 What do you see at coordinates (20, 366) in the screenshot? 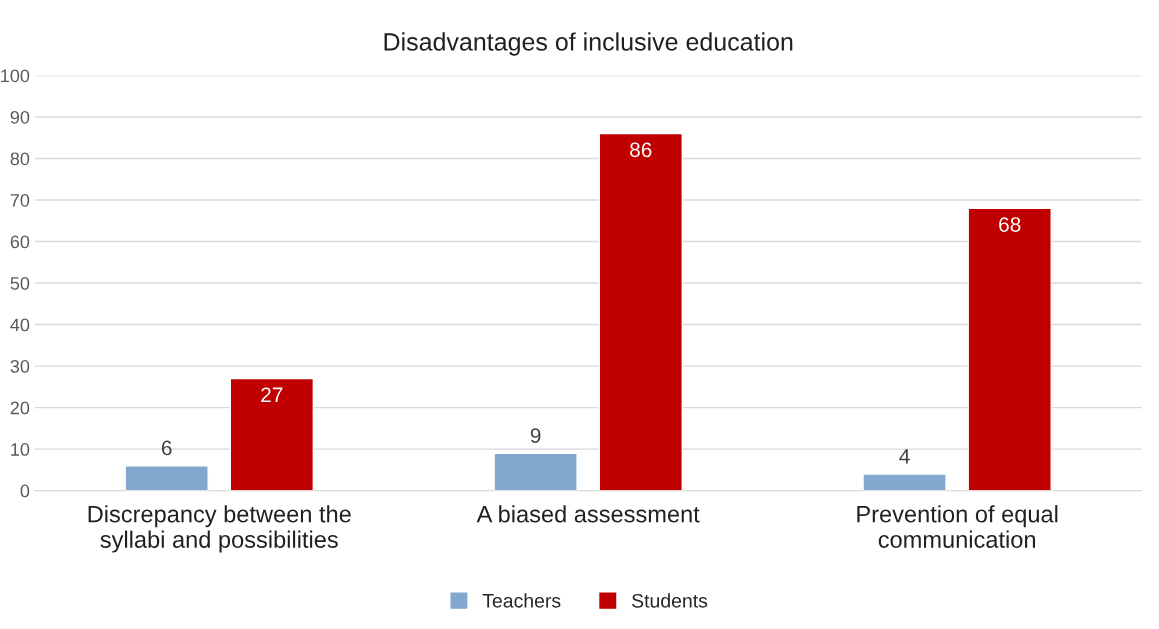
I see `y-tick-label: 30` at bounding box center [20, 366].